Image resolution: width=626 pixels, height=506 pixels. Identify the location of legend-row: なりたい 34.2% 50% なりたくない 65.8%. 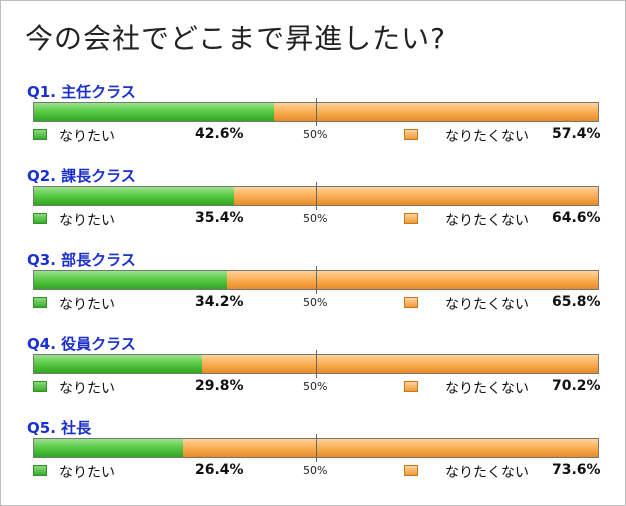
(313, 303).